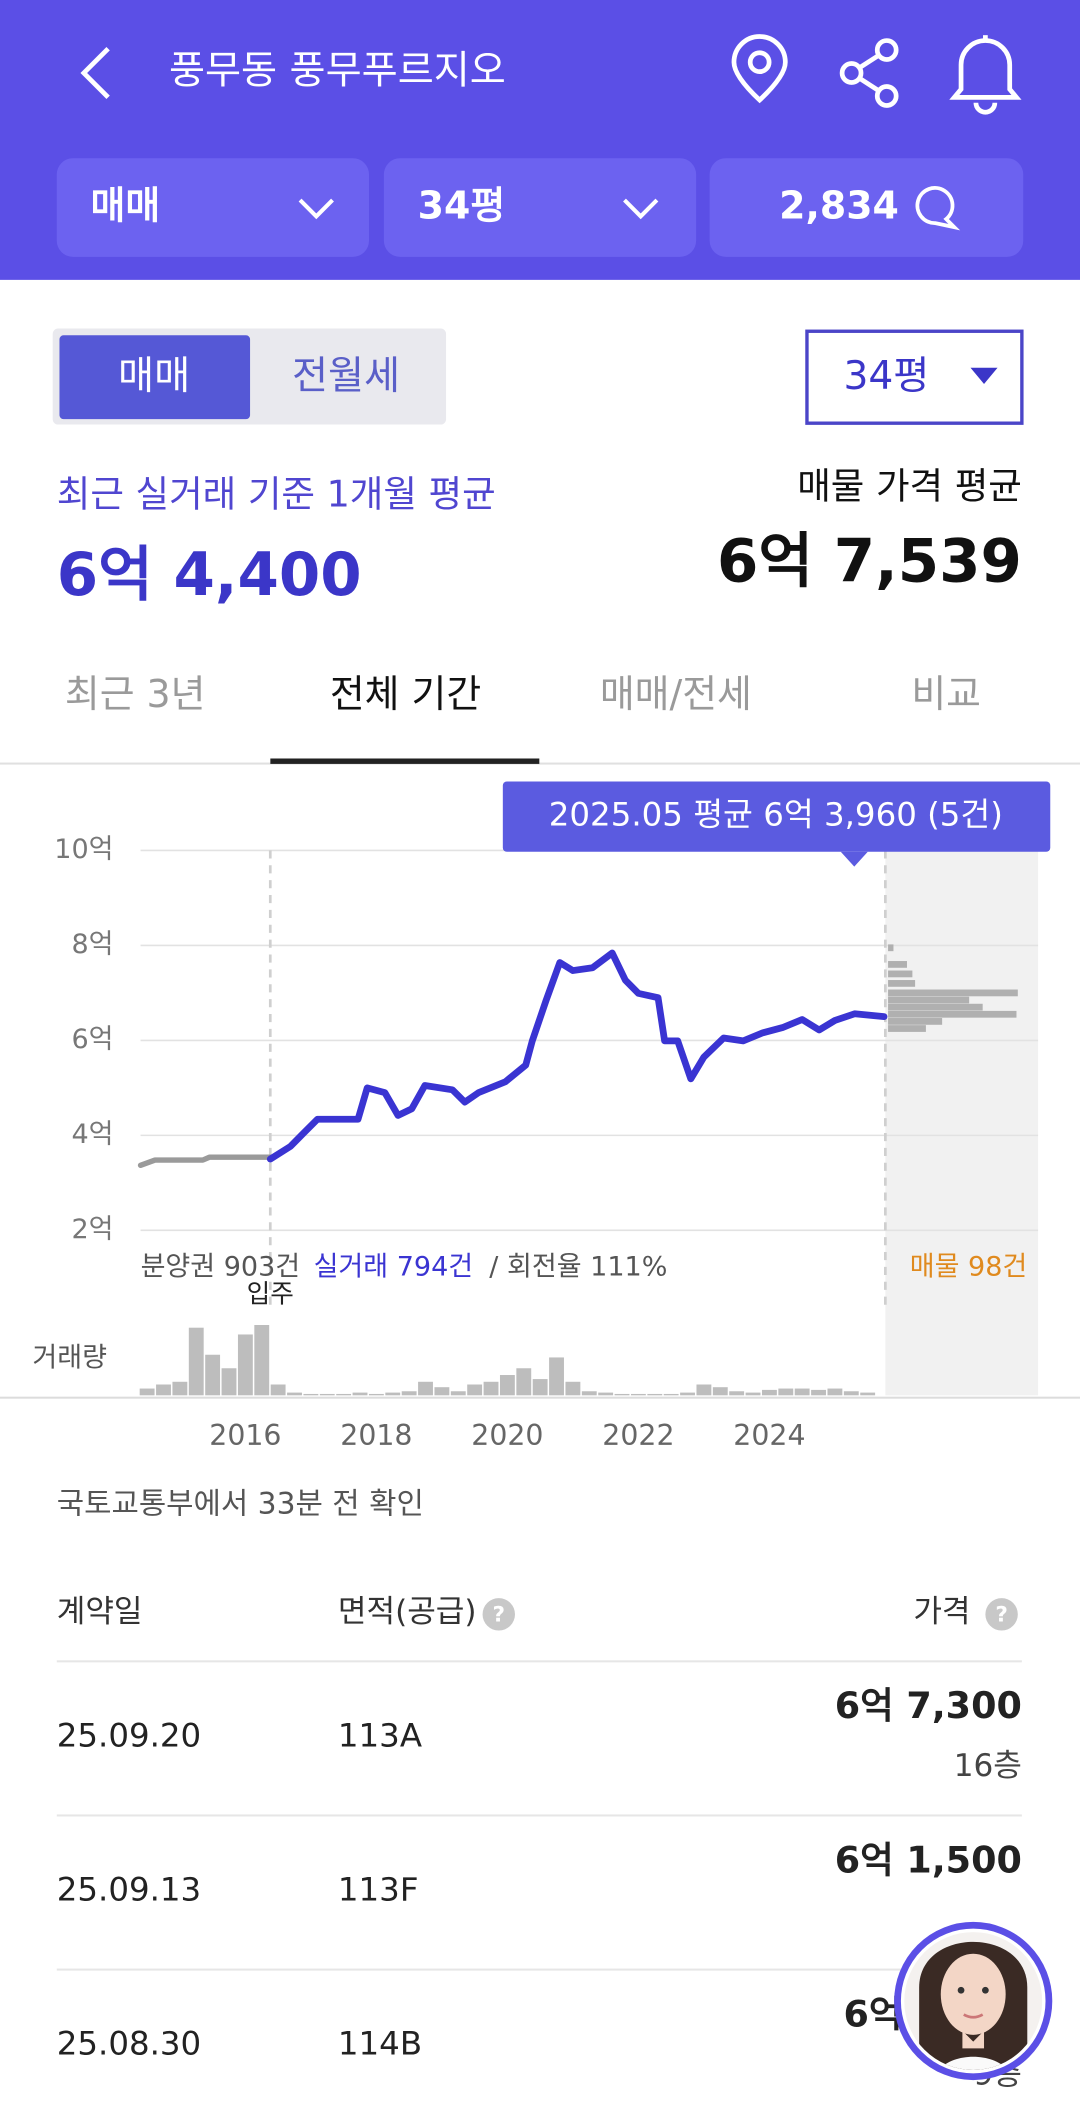 The image size is (1080, 2120). Describe the element at coordinates (839, 206) in the screenshot. I see `comment-count: 2,834` at that location.